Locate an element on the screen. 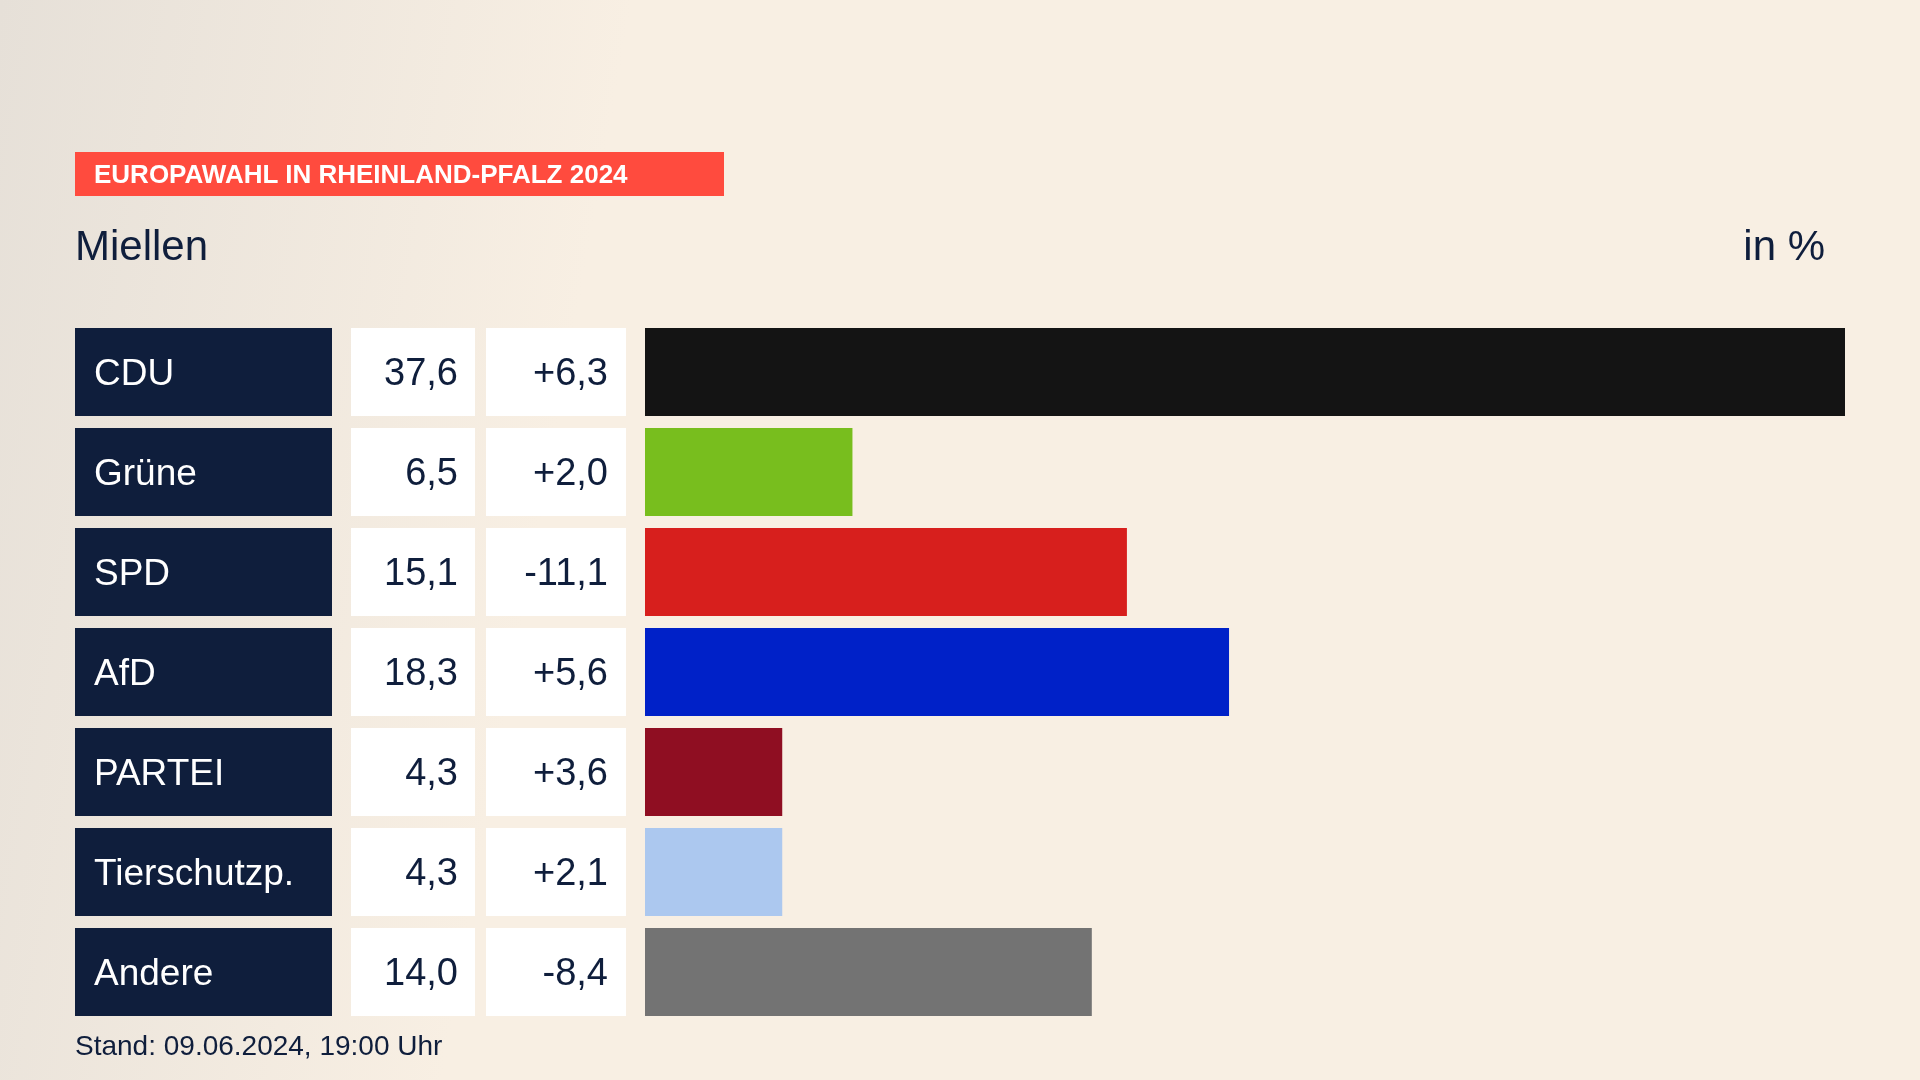 The width and height of the screenshot is (1920, 1080). y-tick-label: SPD is located at coordinates (132, 572).